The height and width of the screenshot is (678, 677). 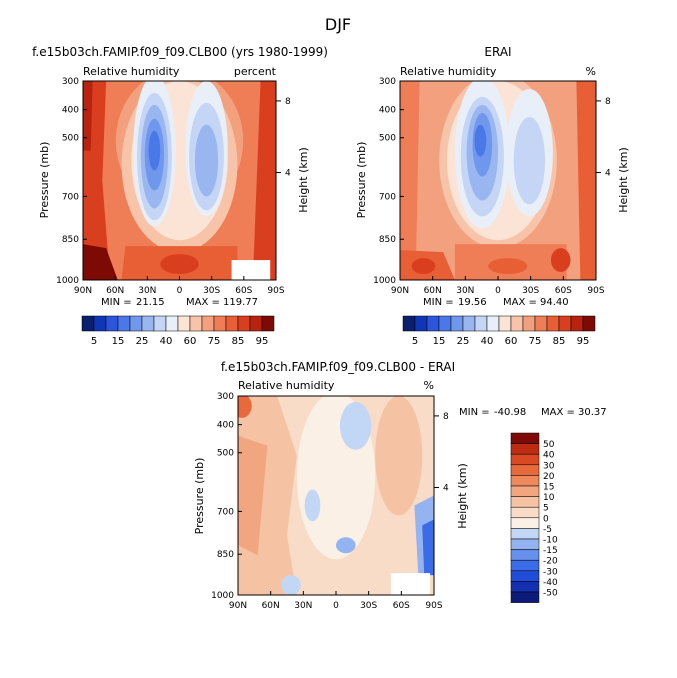 What do you see at coordinates (550, 583) in the screenshot?
I see `colorbar-label: -40` at bounding box center [550, 583].